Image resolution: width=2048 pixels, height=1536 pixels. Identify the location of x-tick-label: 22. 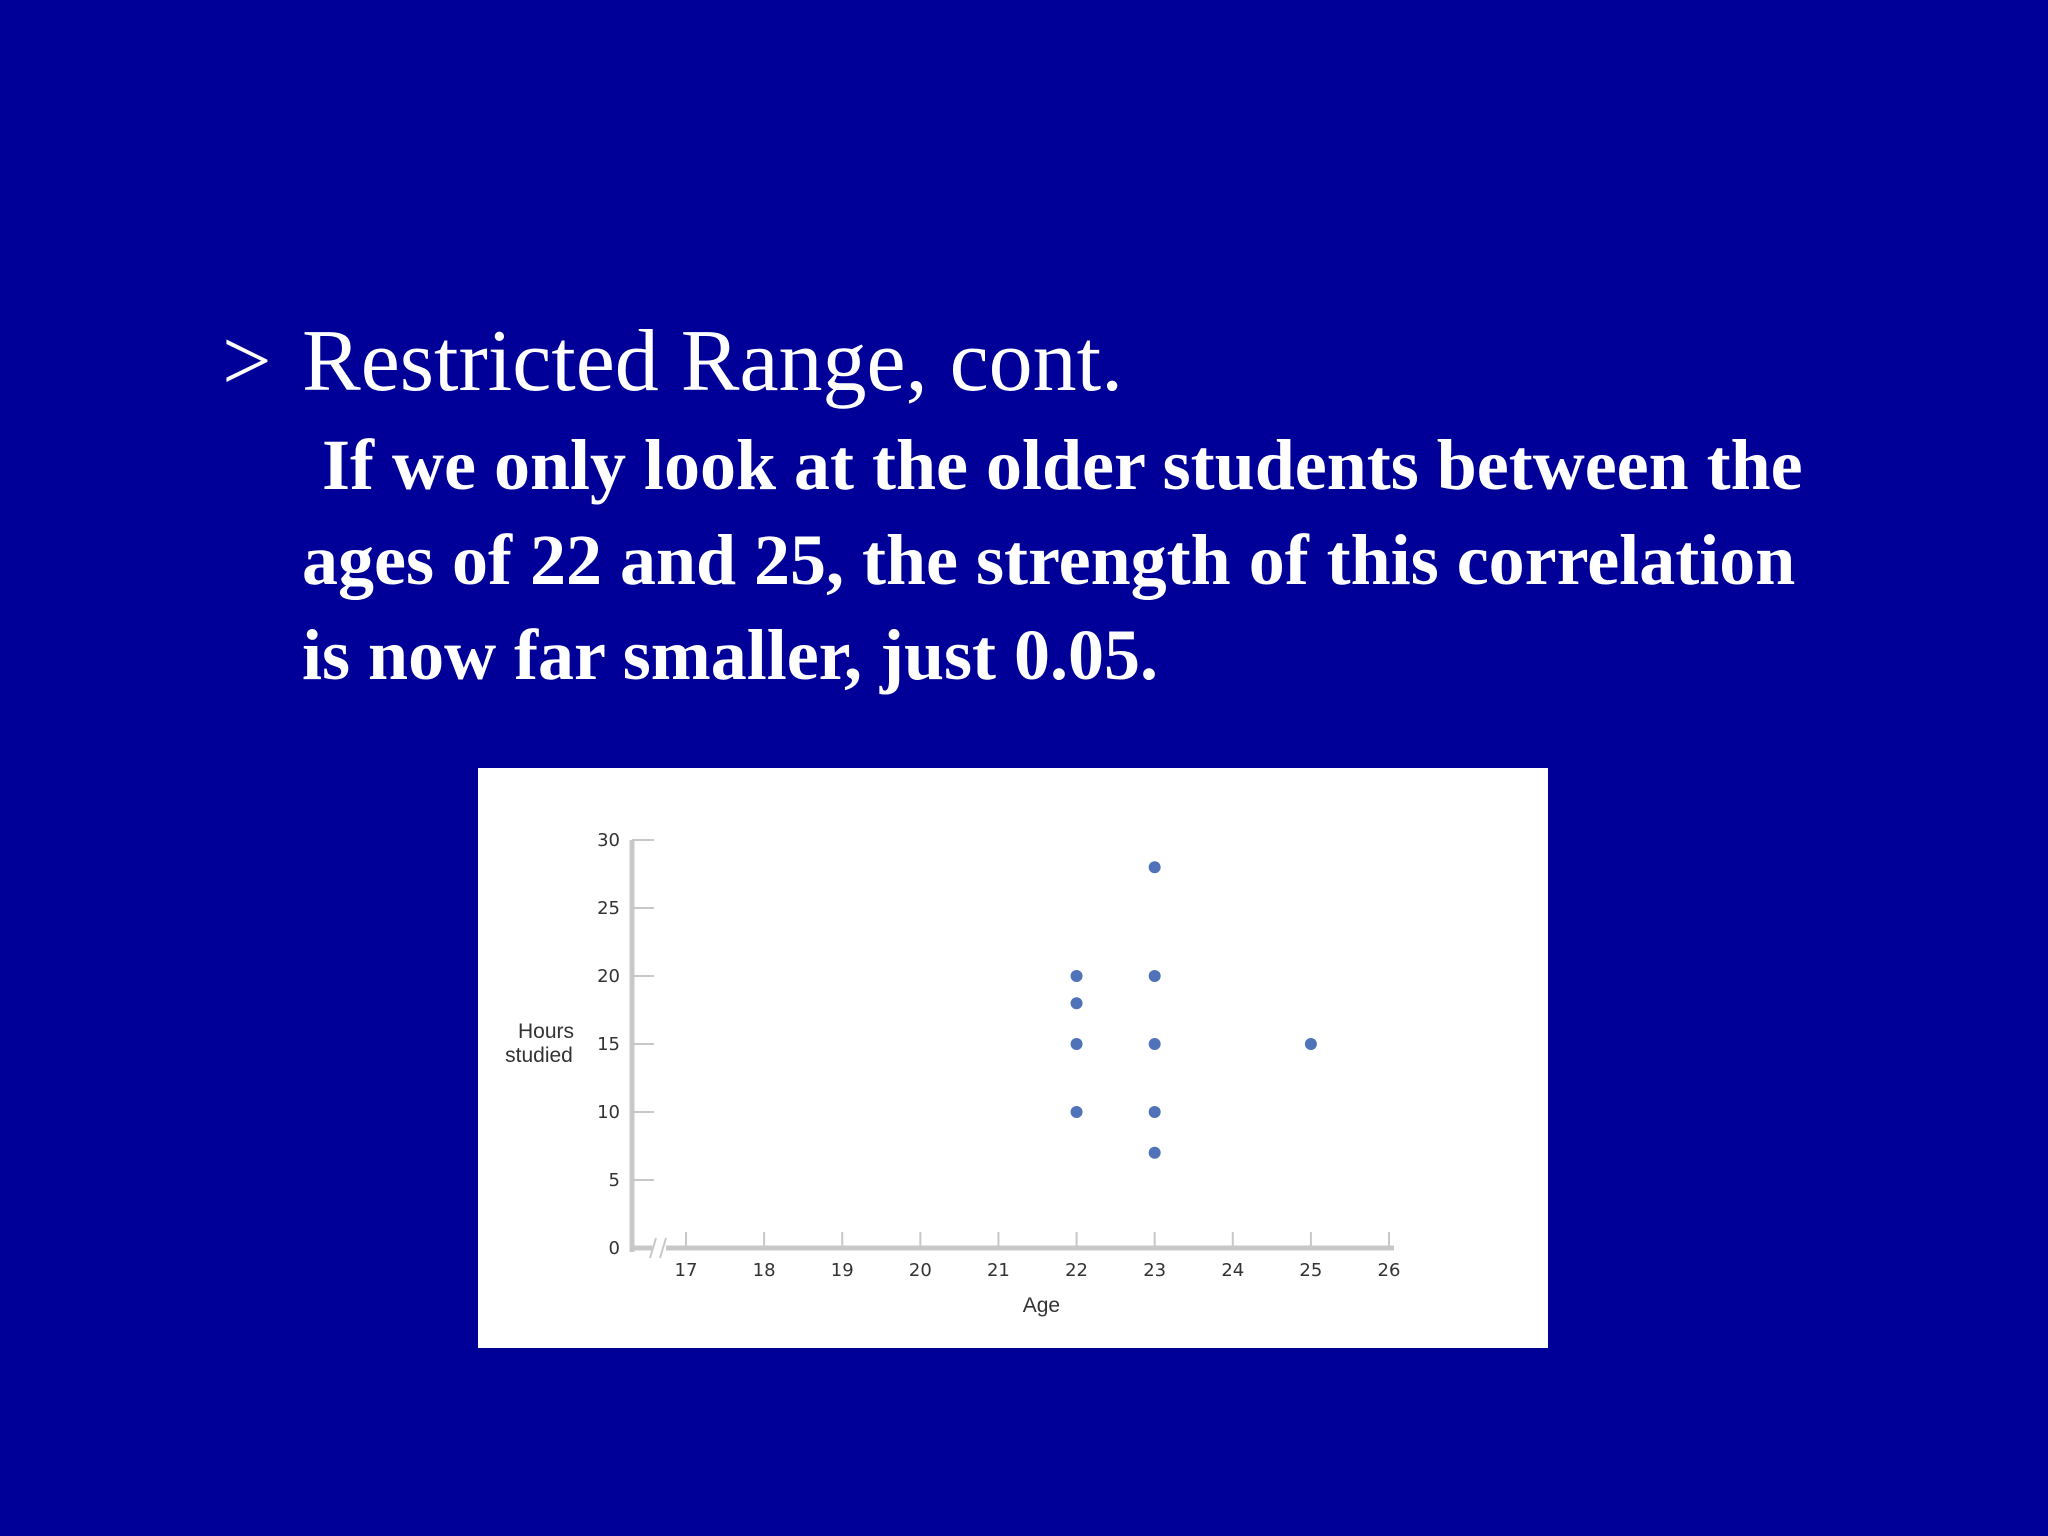
(1076, 1270).